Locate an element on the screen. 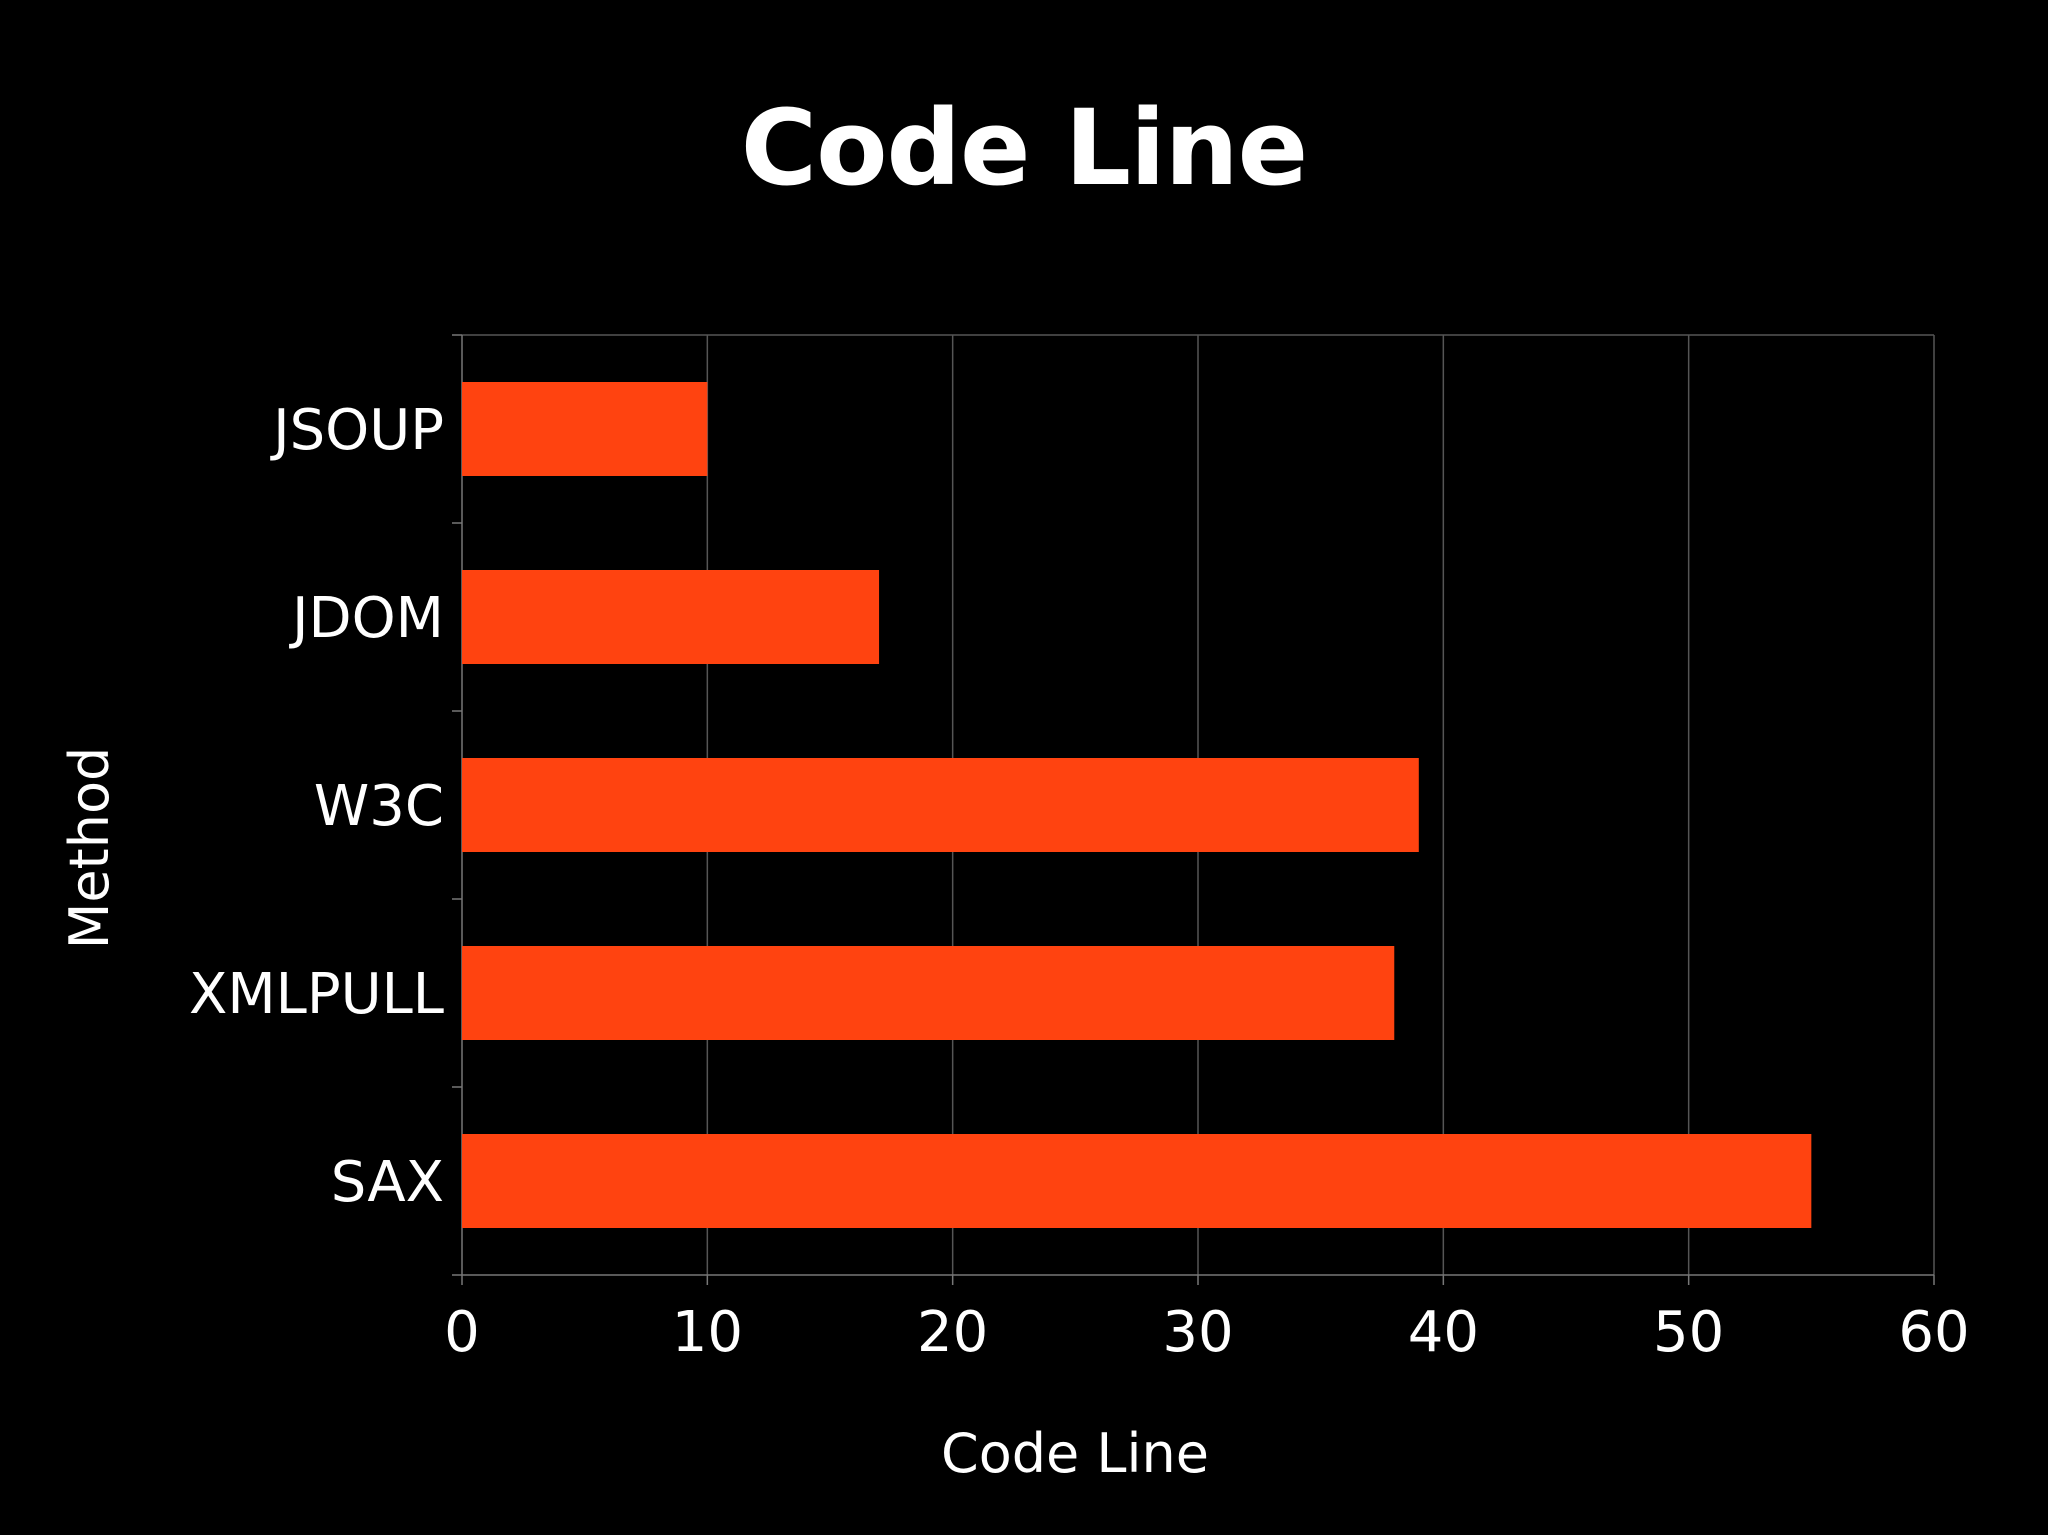 The width and height of the screenshot is (2048, 1535). x-tick-label: 0 is located at coordinates (462, 1332).